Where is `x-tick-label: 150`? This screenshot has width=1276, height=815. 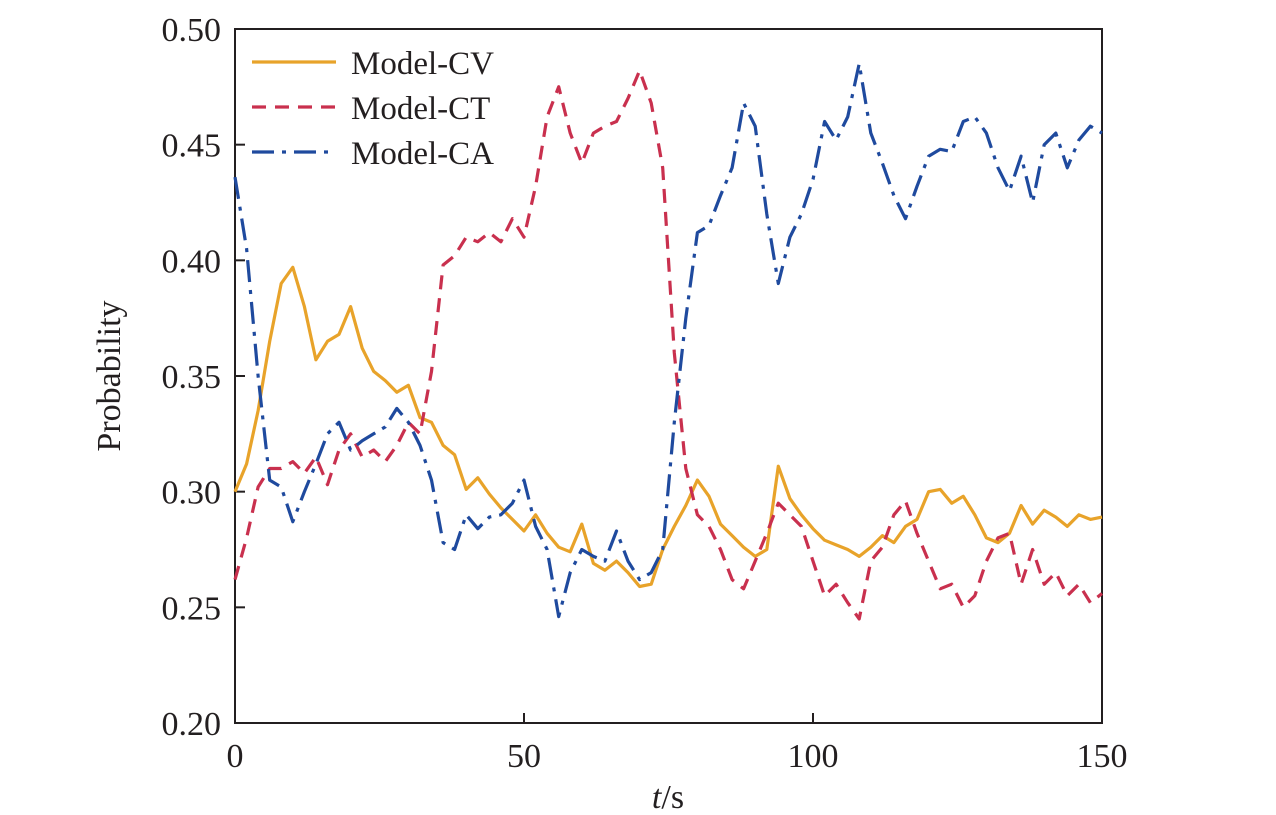
x-tick-label: 150 is located at coordinates (1102, 756).